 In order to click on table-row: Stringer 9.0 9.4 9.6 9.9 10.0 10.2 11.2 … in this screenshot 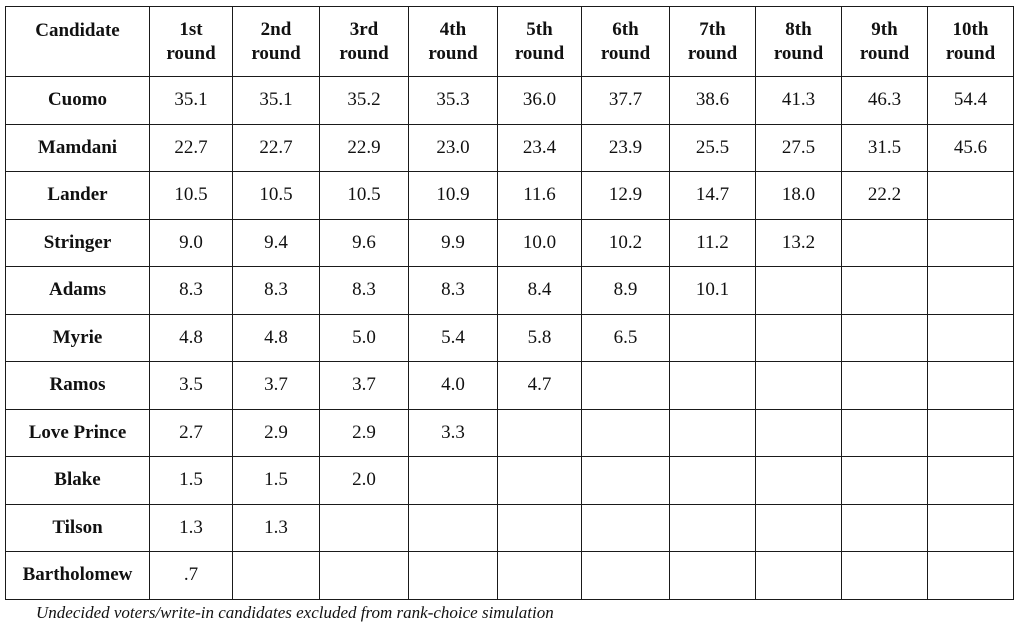, I will do `click(509, 242)`.